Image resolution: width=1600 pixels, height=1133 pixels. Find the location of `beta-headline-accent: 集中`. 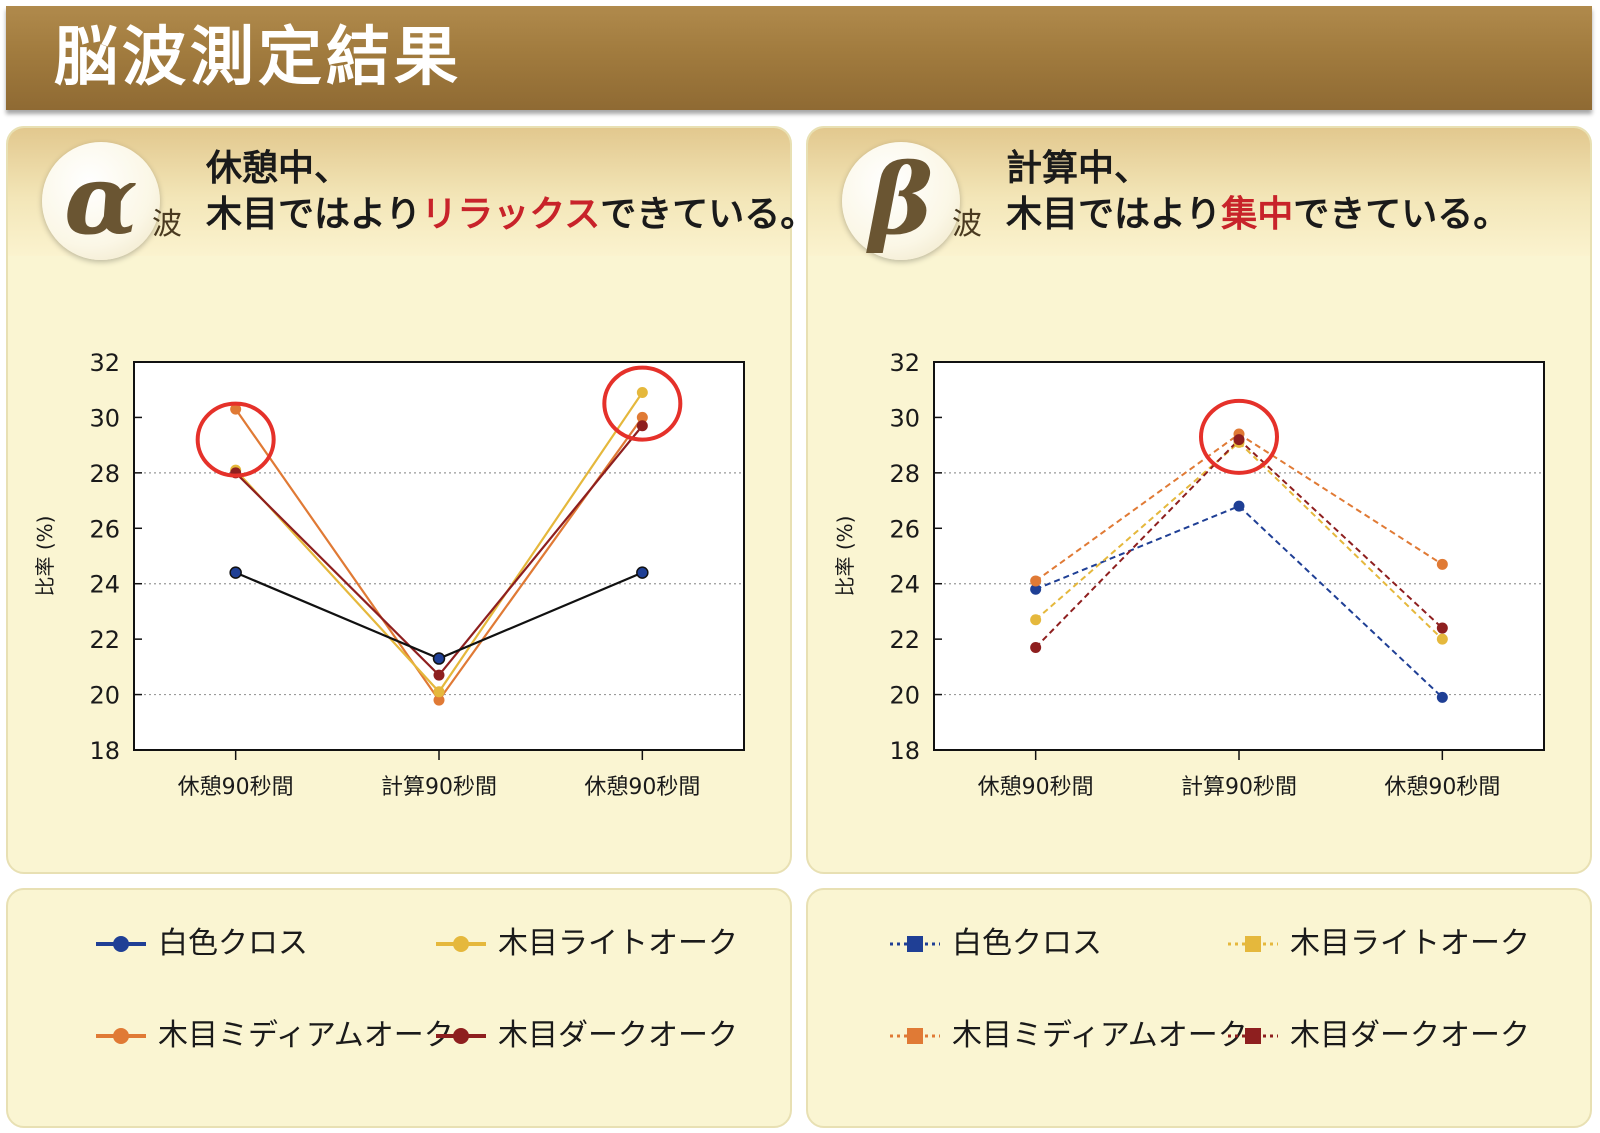

beta-headline-accent: 集中 is located at coordinates (1257, 214).